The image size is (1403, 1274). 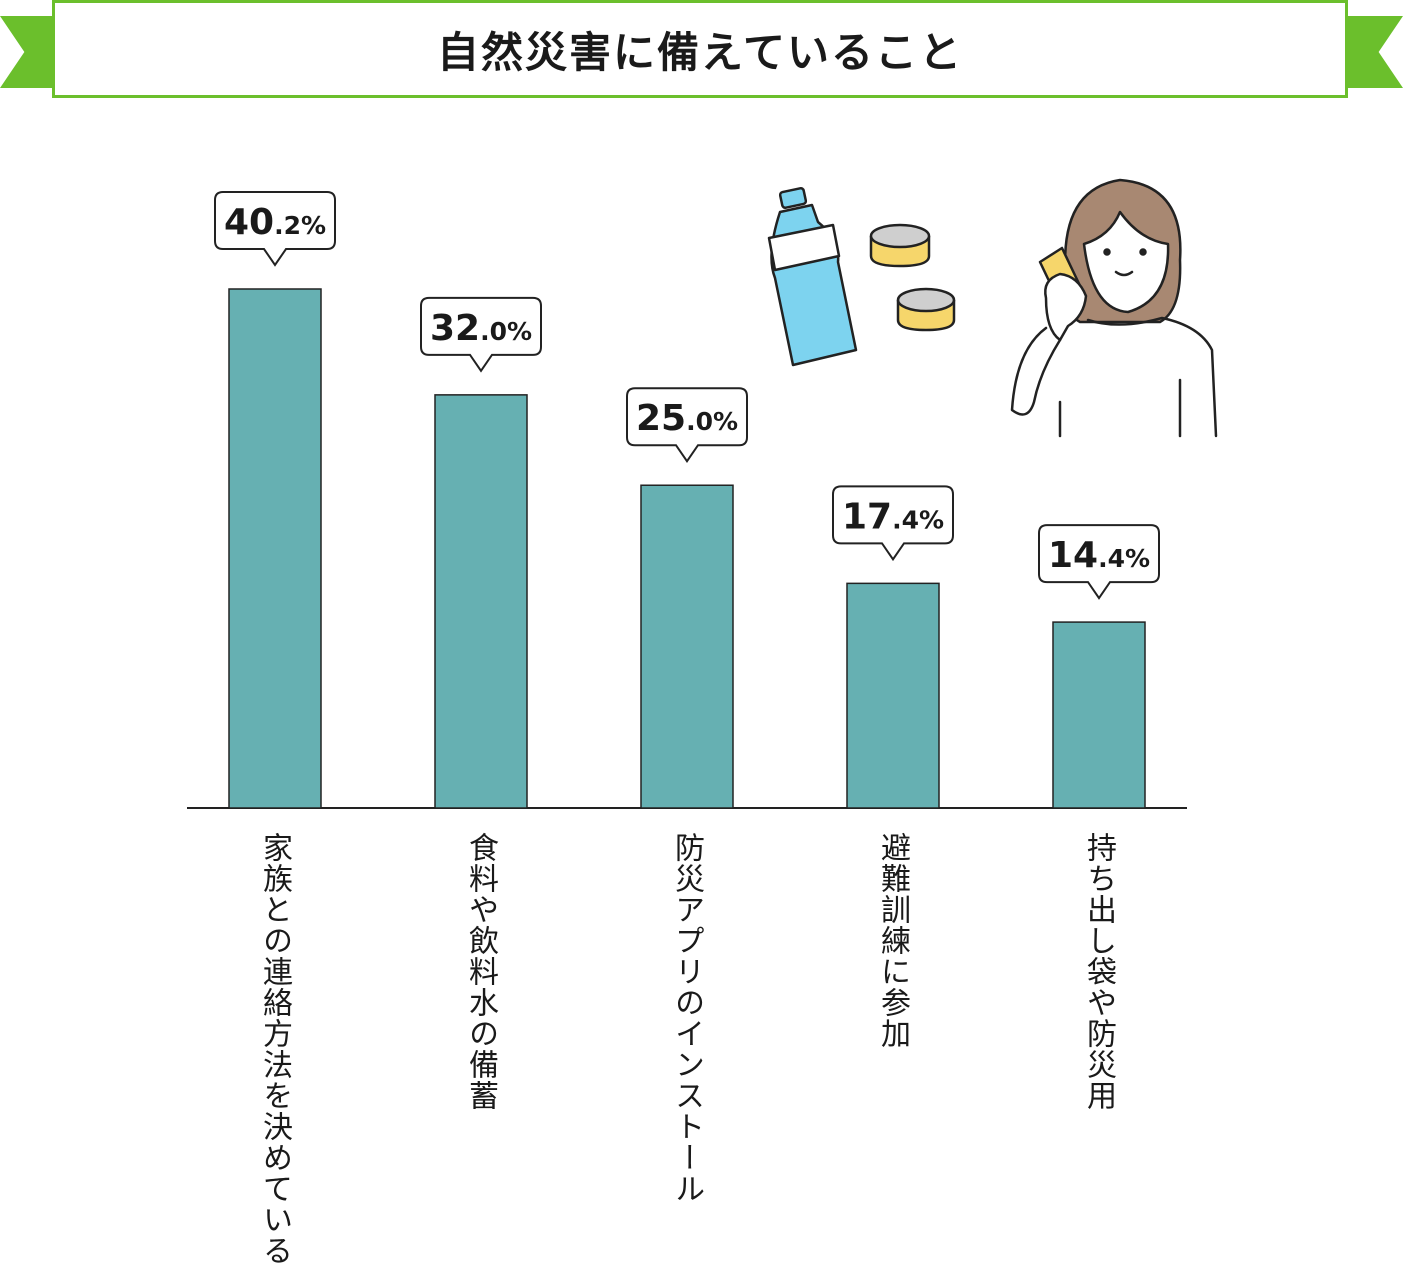 I want to click on title-banner: 自然災害に備えていること, so click(x=701, y=52).